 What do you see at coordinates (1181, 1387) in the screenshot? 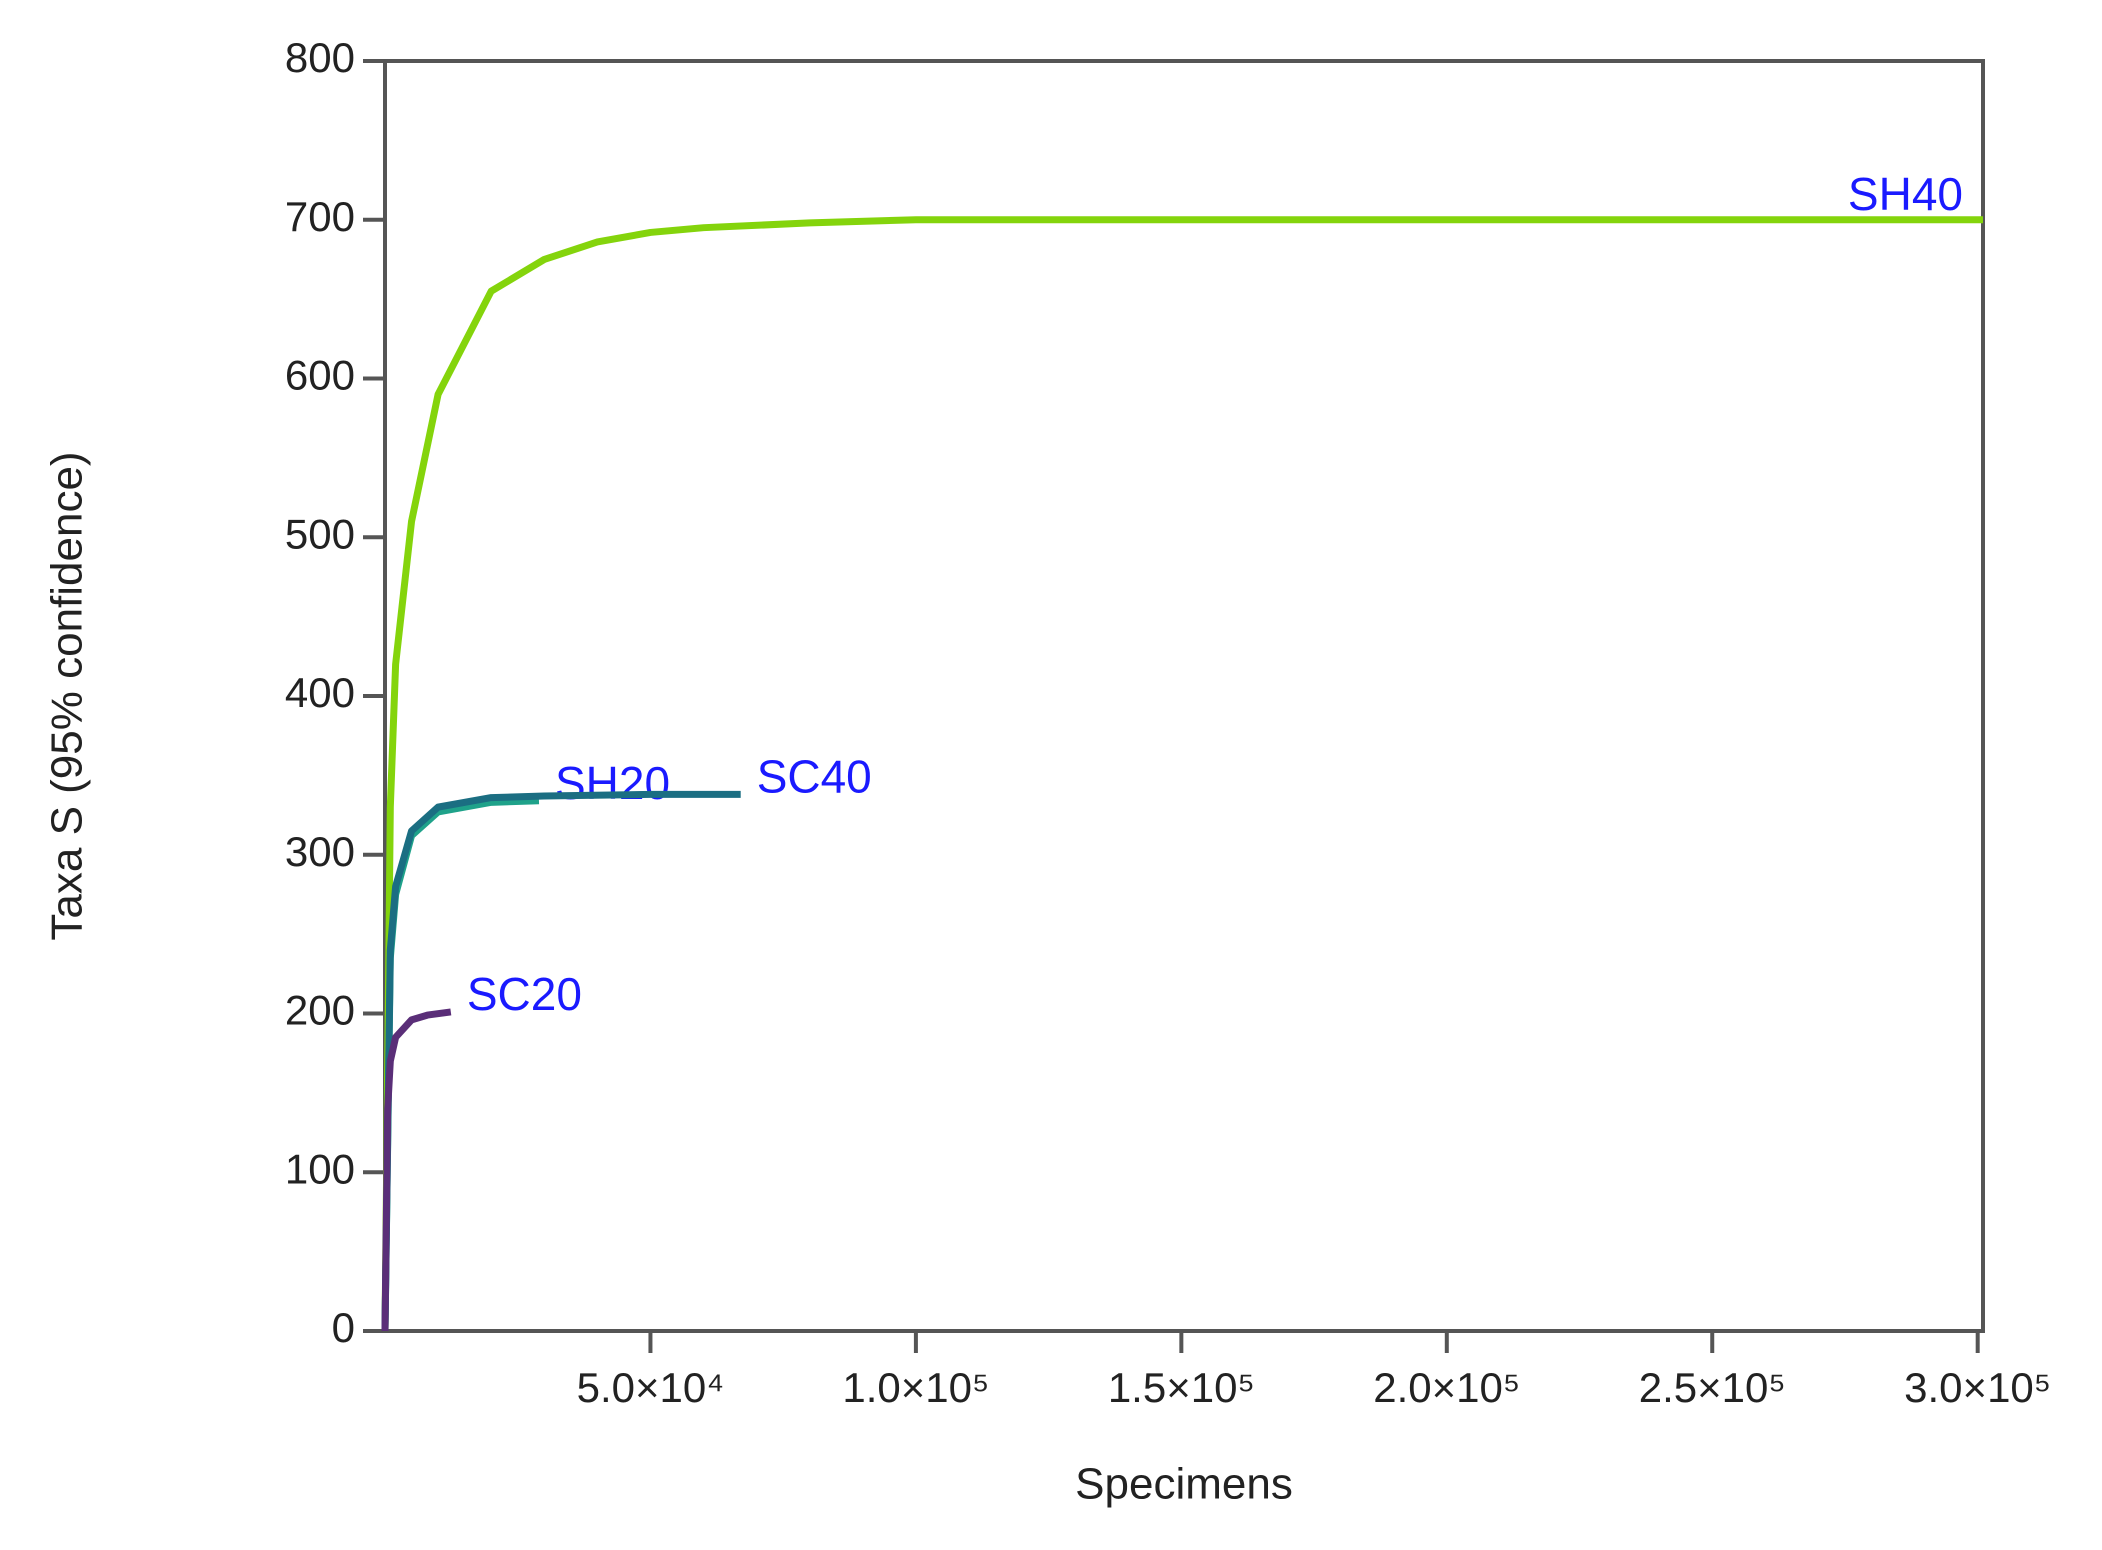
I see `x-tick-label: 1.5×10⁵` at bounding box center [1181, 1387].